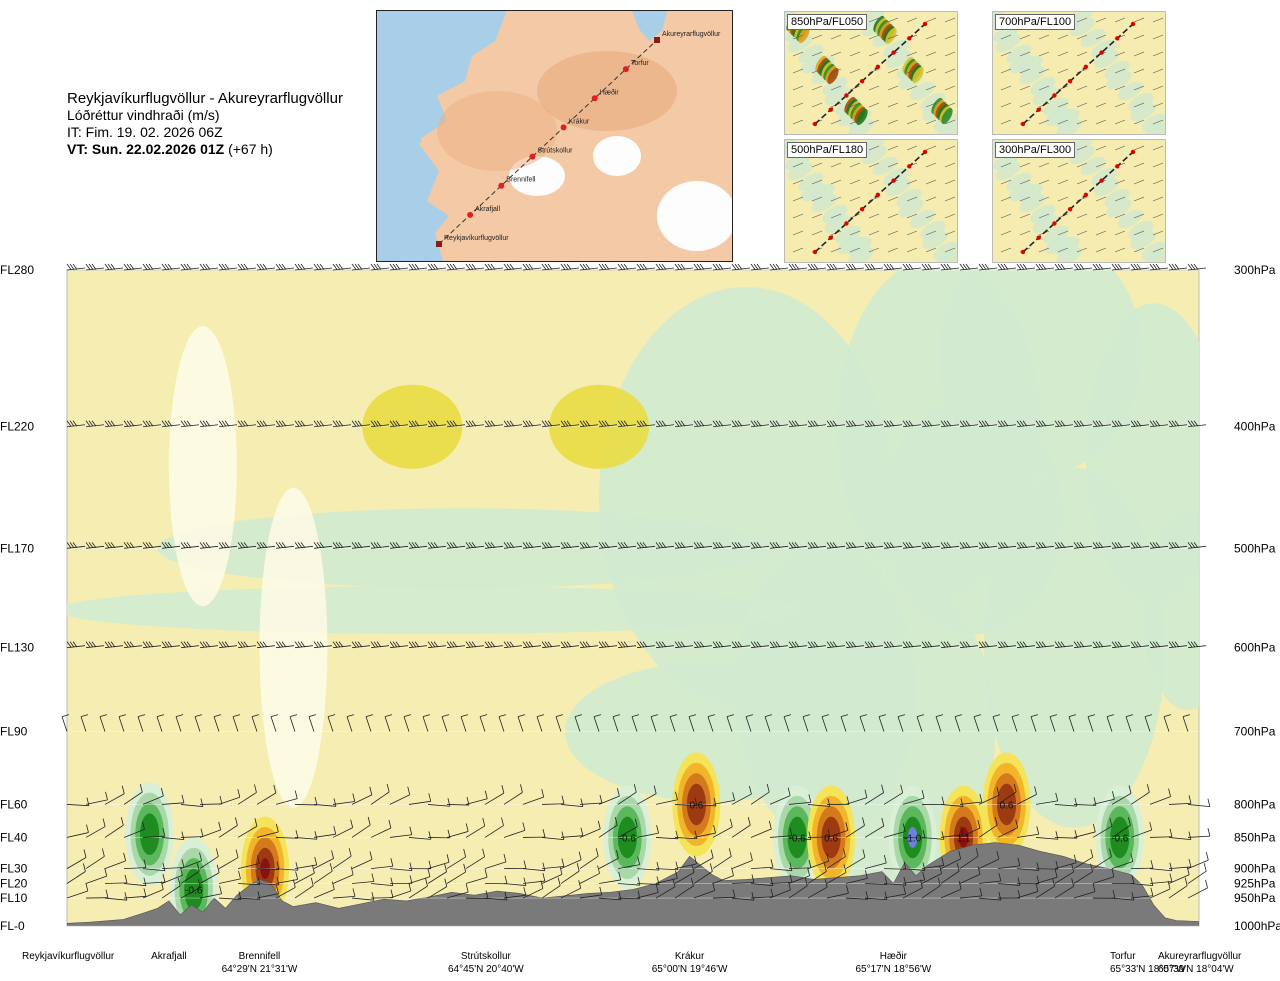 This screenshot has width=1280, height=981. What do you see at coordinates (633, 884) in the screenshot?
I see `terrain` at bounding box center [633, 884].